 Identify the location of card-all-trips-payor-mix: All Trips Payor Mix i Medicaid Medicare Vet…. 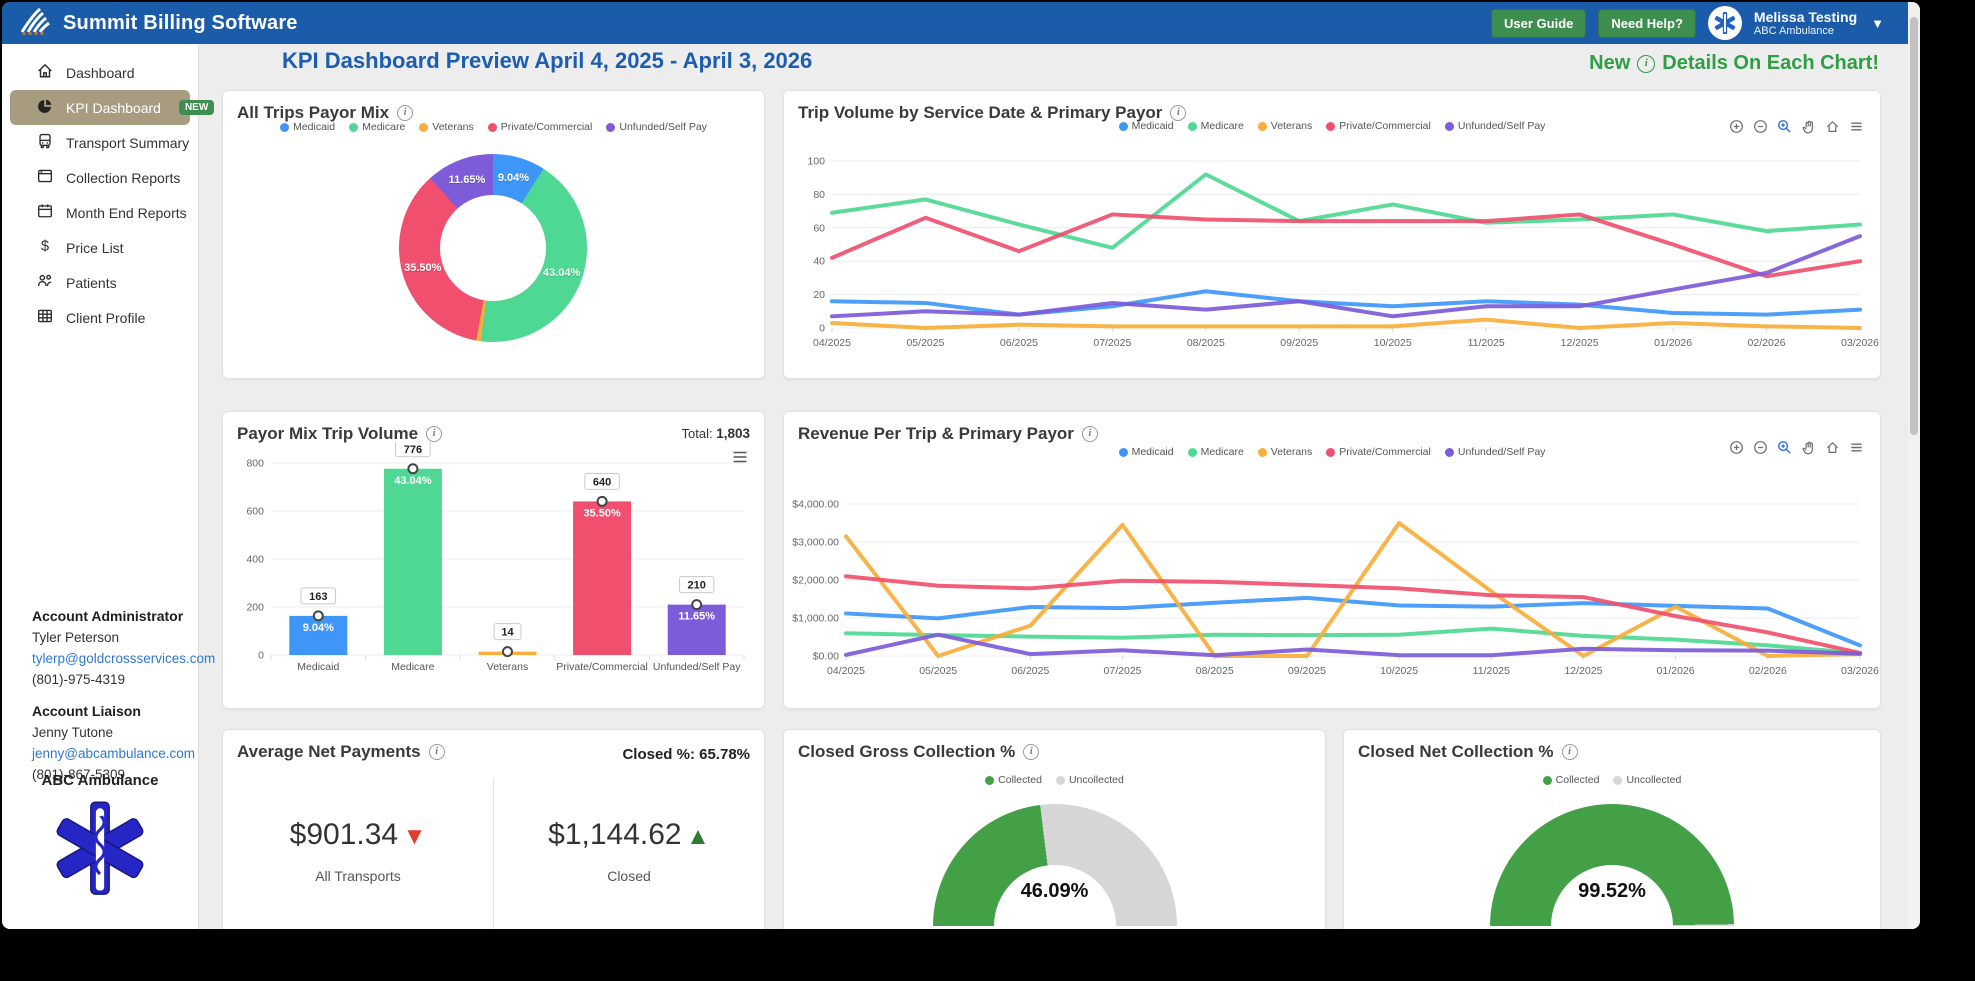
(493, 234).